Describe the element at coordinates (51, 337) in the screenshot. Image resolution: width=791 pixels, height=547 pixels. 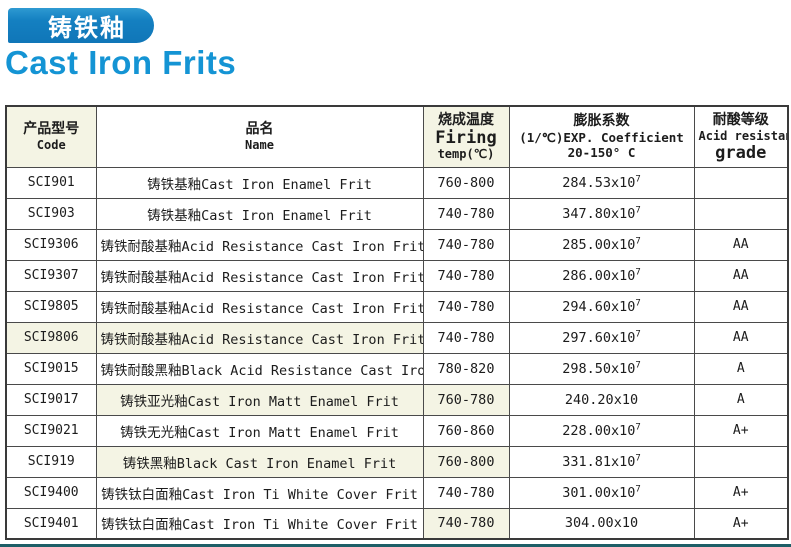
I see `code-cell: SCI9806` at that location.